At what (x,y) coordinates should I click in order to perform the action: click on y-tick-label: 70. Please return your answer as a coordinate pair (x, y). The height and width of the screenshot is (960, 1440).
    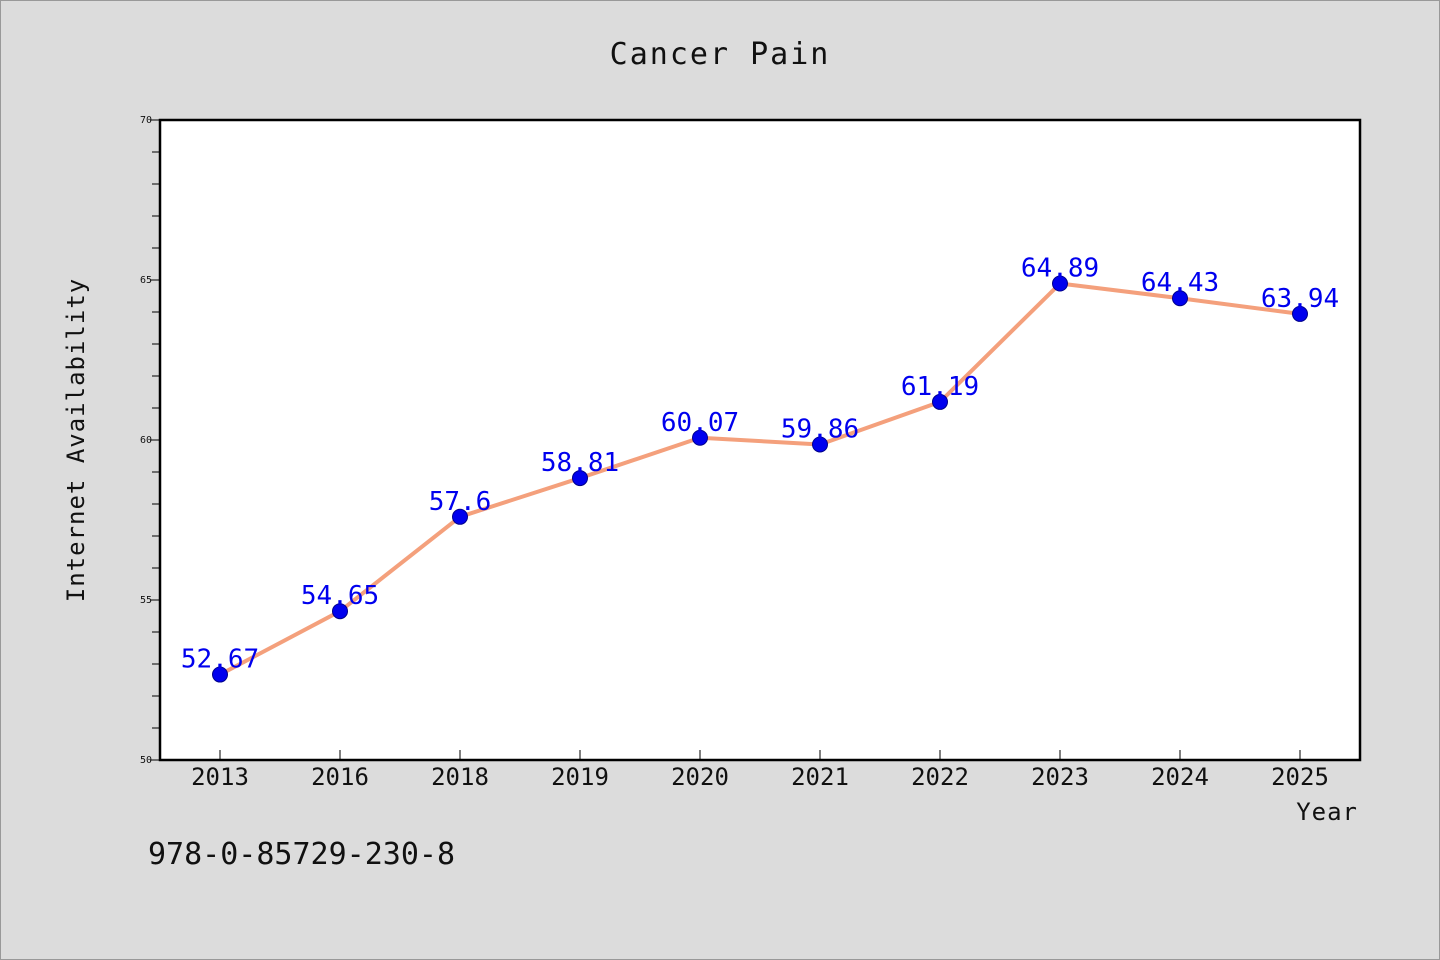
    Looking at the image, I should click on (146, 120).